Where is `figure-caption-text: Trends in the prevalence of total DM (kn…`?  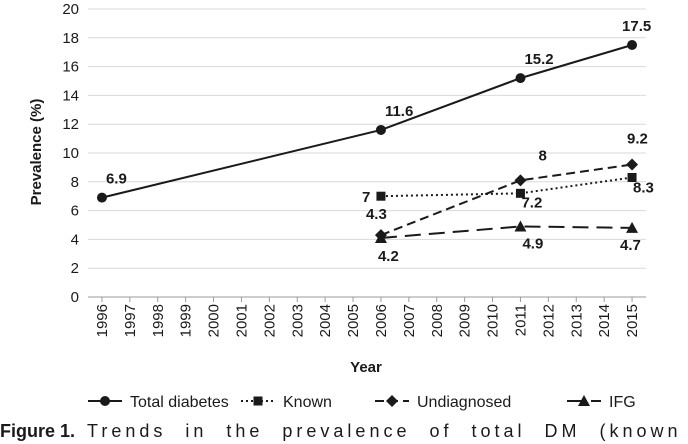
figure-caption-text: Trends in the prevalence of total DM (kn… is located at coordinates (387, 431).